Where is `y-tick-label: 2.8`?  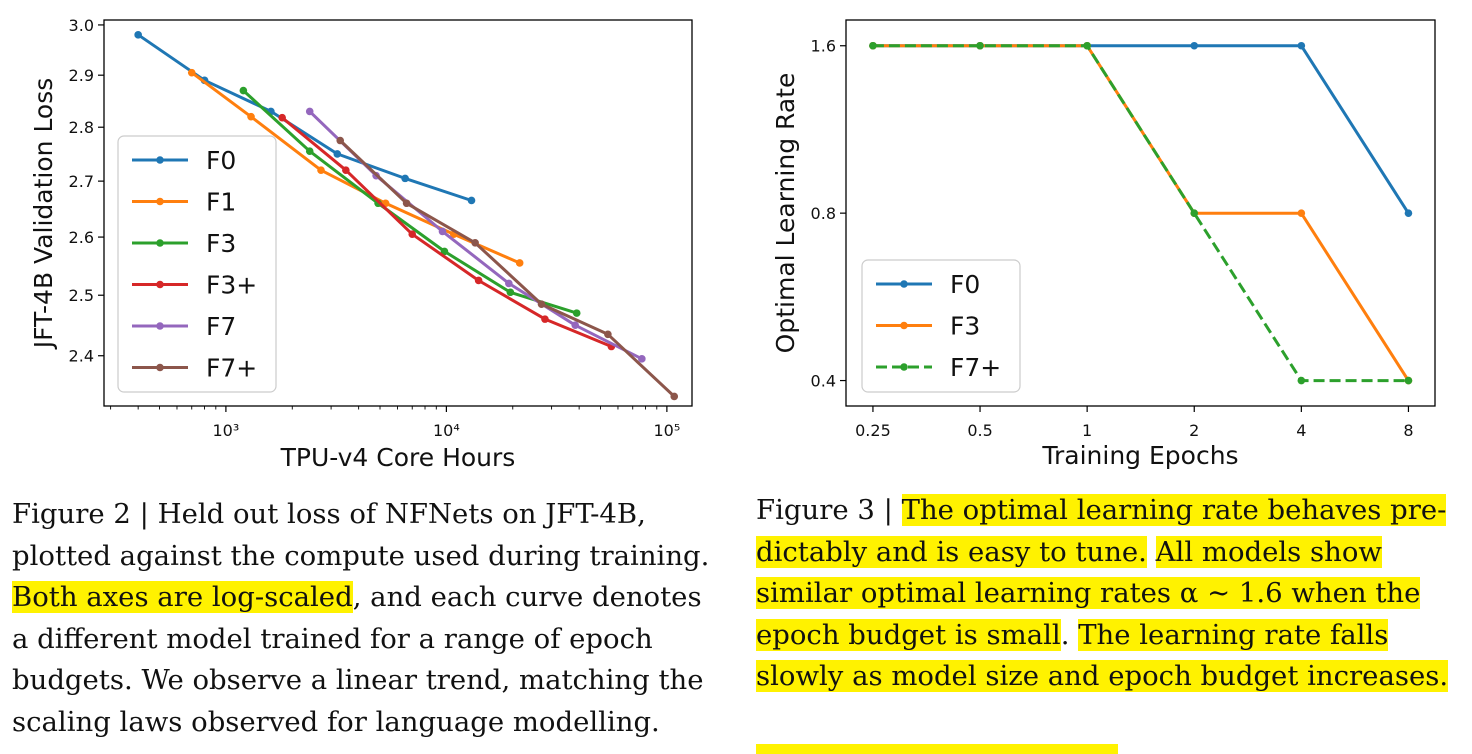 y-tick-label: 2.8 is located at coordinates (81, 127).